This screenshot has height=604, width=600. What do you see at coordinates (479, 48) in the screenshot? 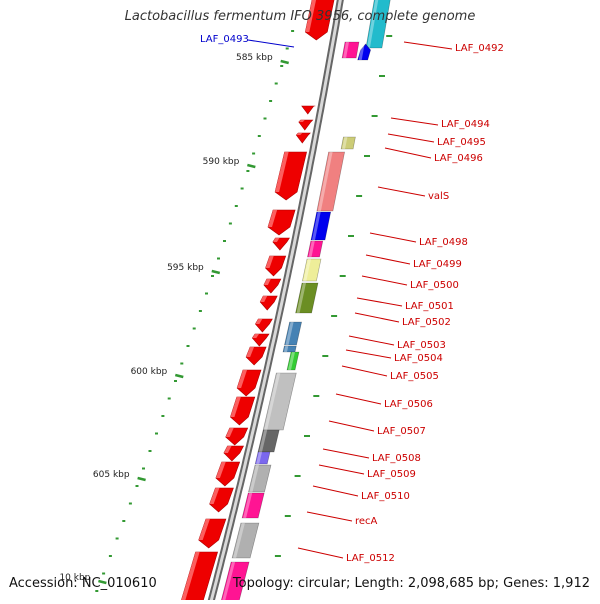
I see `gene-label: LAF_0492` at bounding box center [479, 48].